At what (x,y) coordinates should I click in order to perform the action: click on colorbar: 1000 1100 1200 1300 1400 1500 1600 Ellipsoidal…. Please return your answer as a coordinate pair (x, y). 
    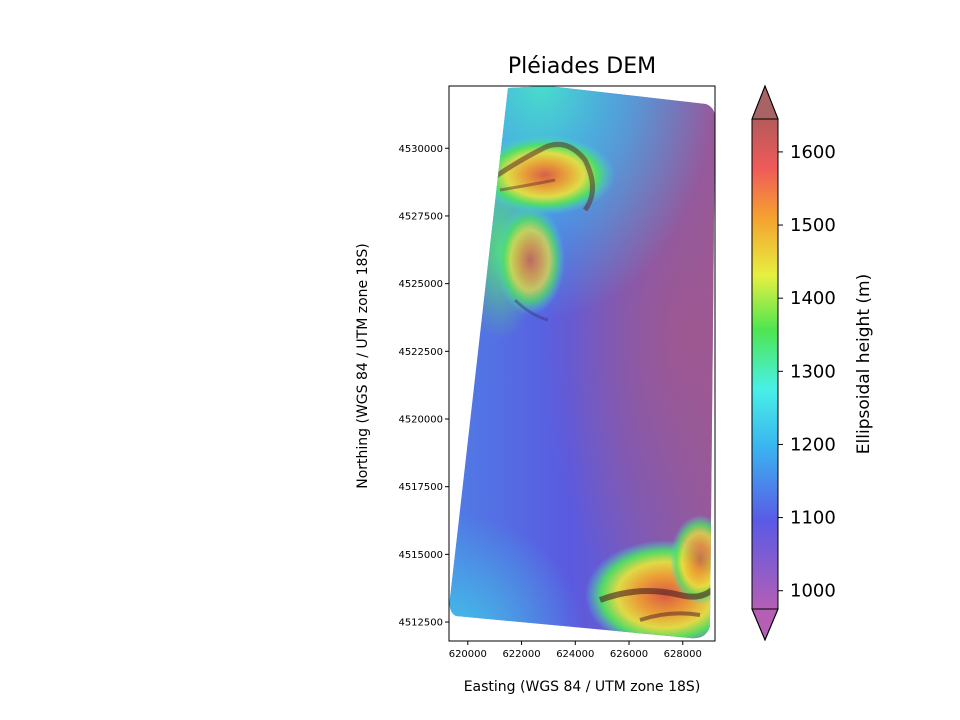
    Looking at the image, I should click on (812, 363).